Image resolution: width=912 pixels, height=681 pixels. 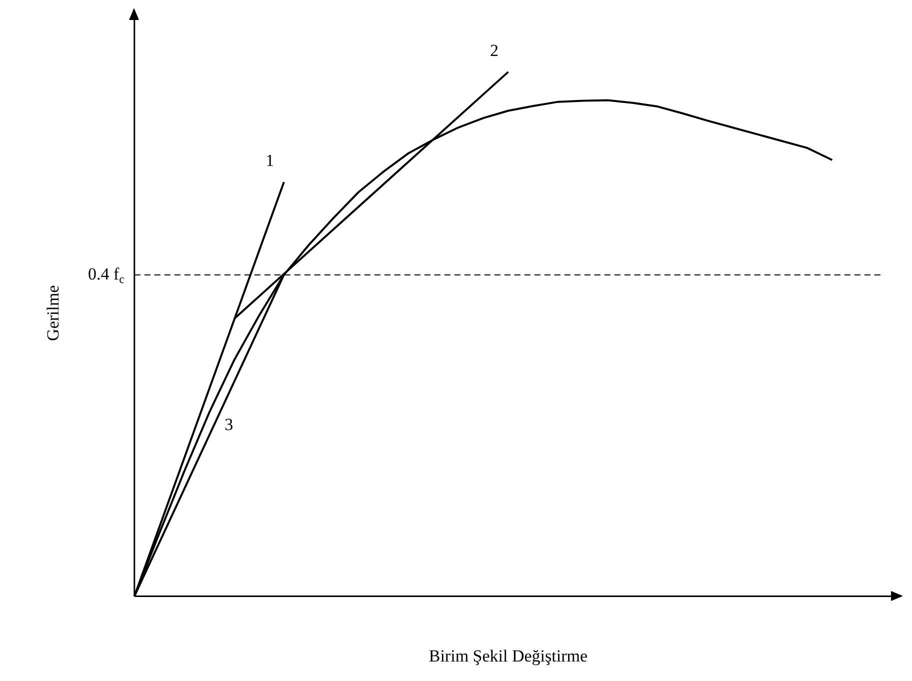 I want to click on series-label: 2, so click(x=494, y=50).